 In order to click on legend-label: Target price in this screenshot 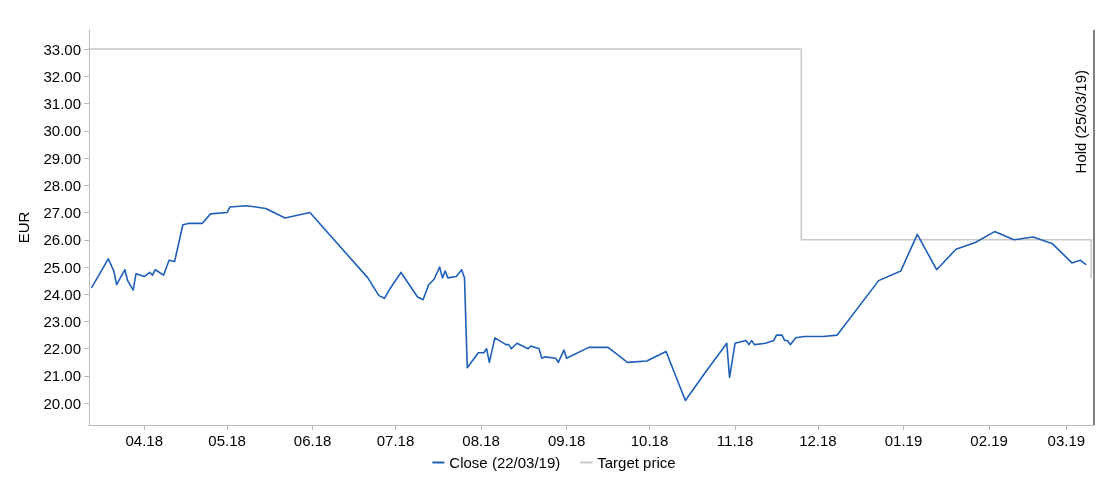, I will do `click(636, 462)`.